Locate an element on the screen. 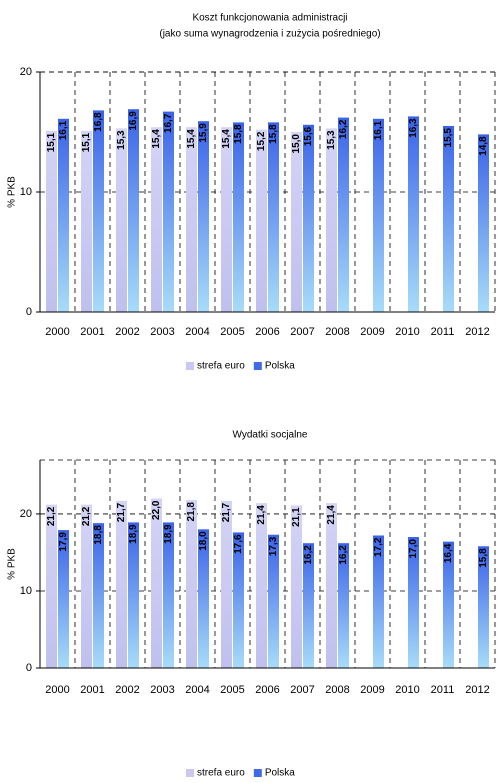 The width and height of the screenshot is (502, 783). value-label: 17,6 is located at coordinates (238, 544).